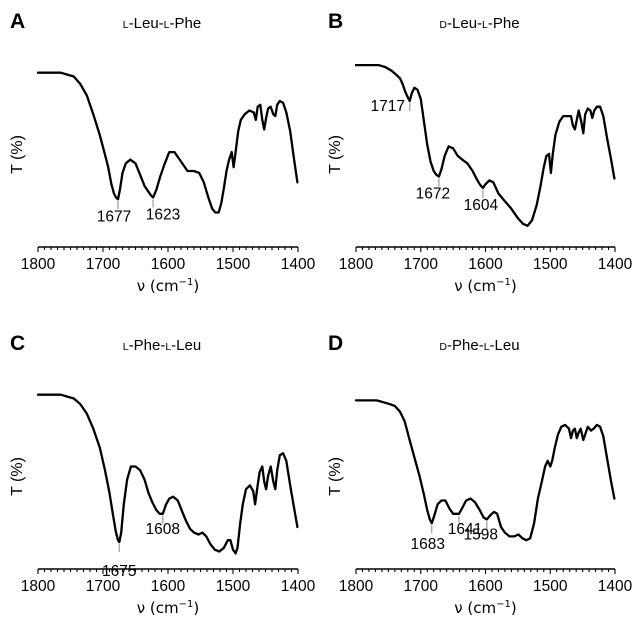  Describe the element at coordinates (465, 529) in the screenshot. I see `peak-label: 1641` at that location.